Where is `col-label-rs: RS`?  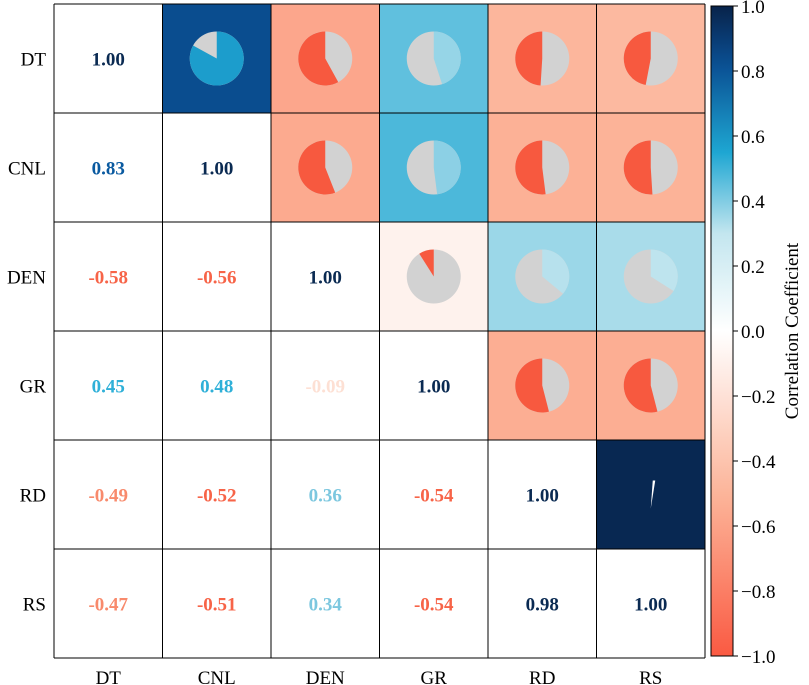
col-label-rs: RS is located at coordinates (650, 676).